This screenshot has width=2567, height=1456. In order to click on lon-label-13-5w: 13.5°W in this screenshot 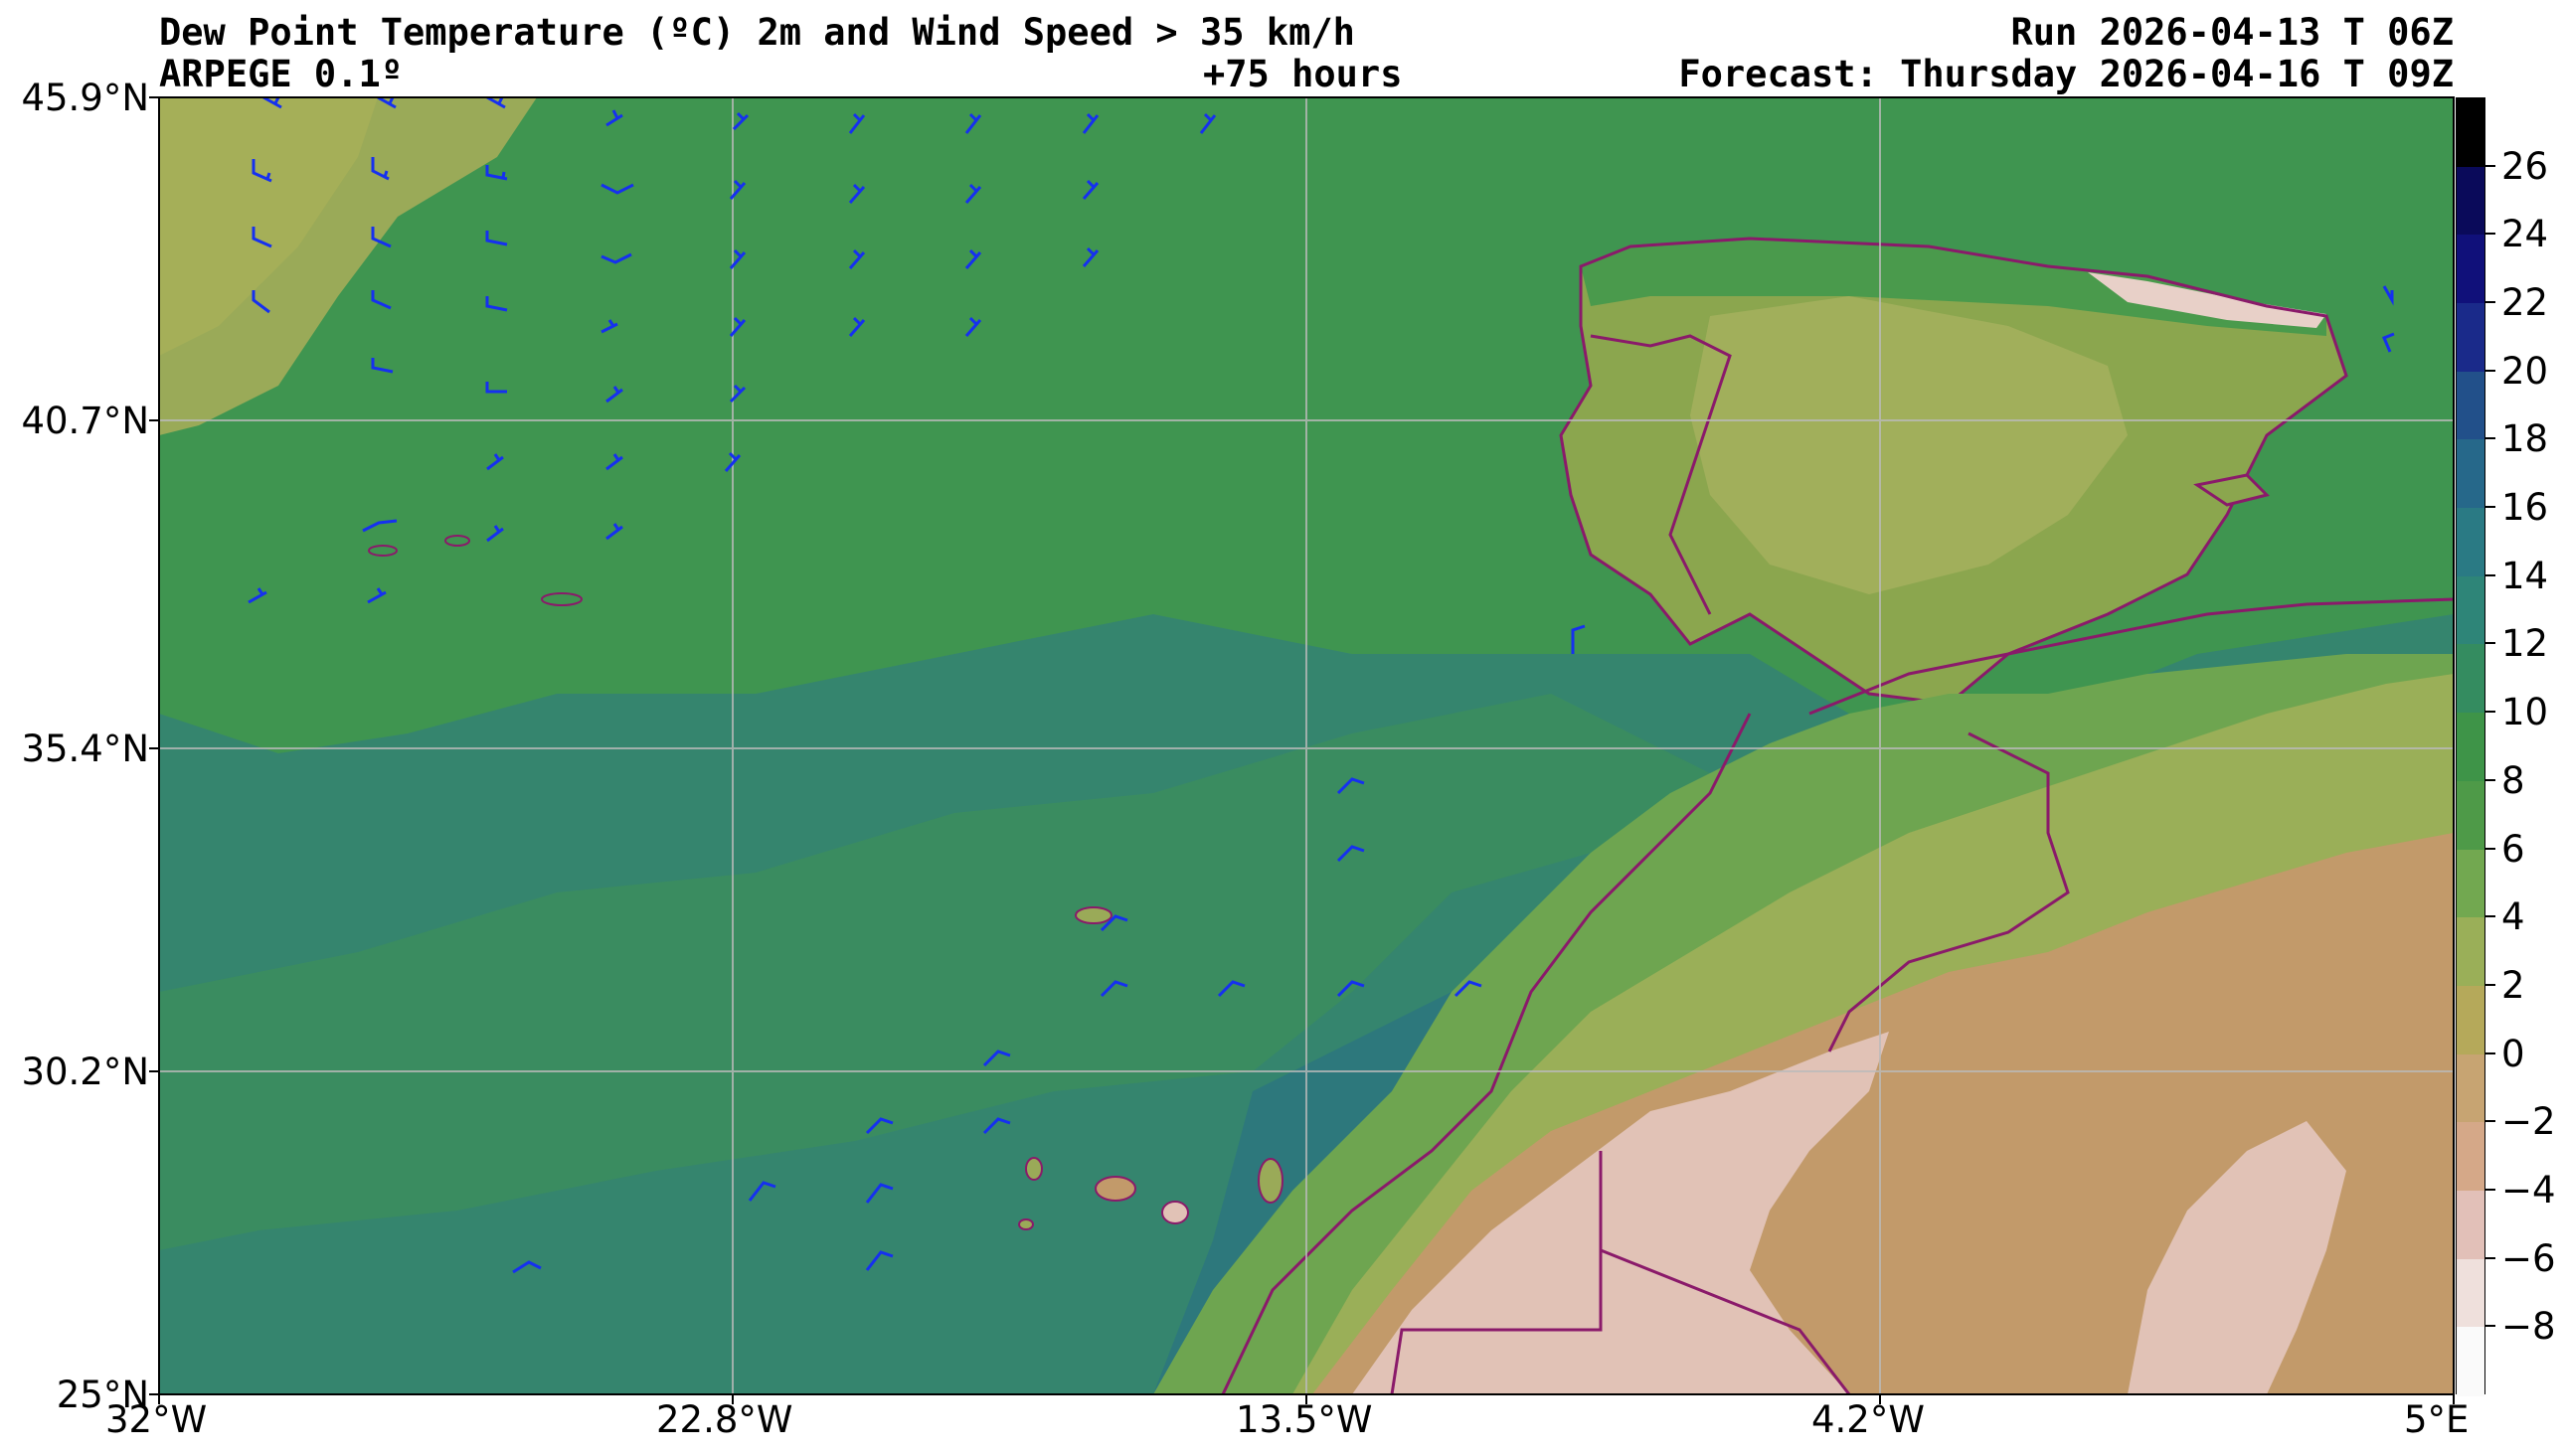, I will do `click(1304, 1419)`.